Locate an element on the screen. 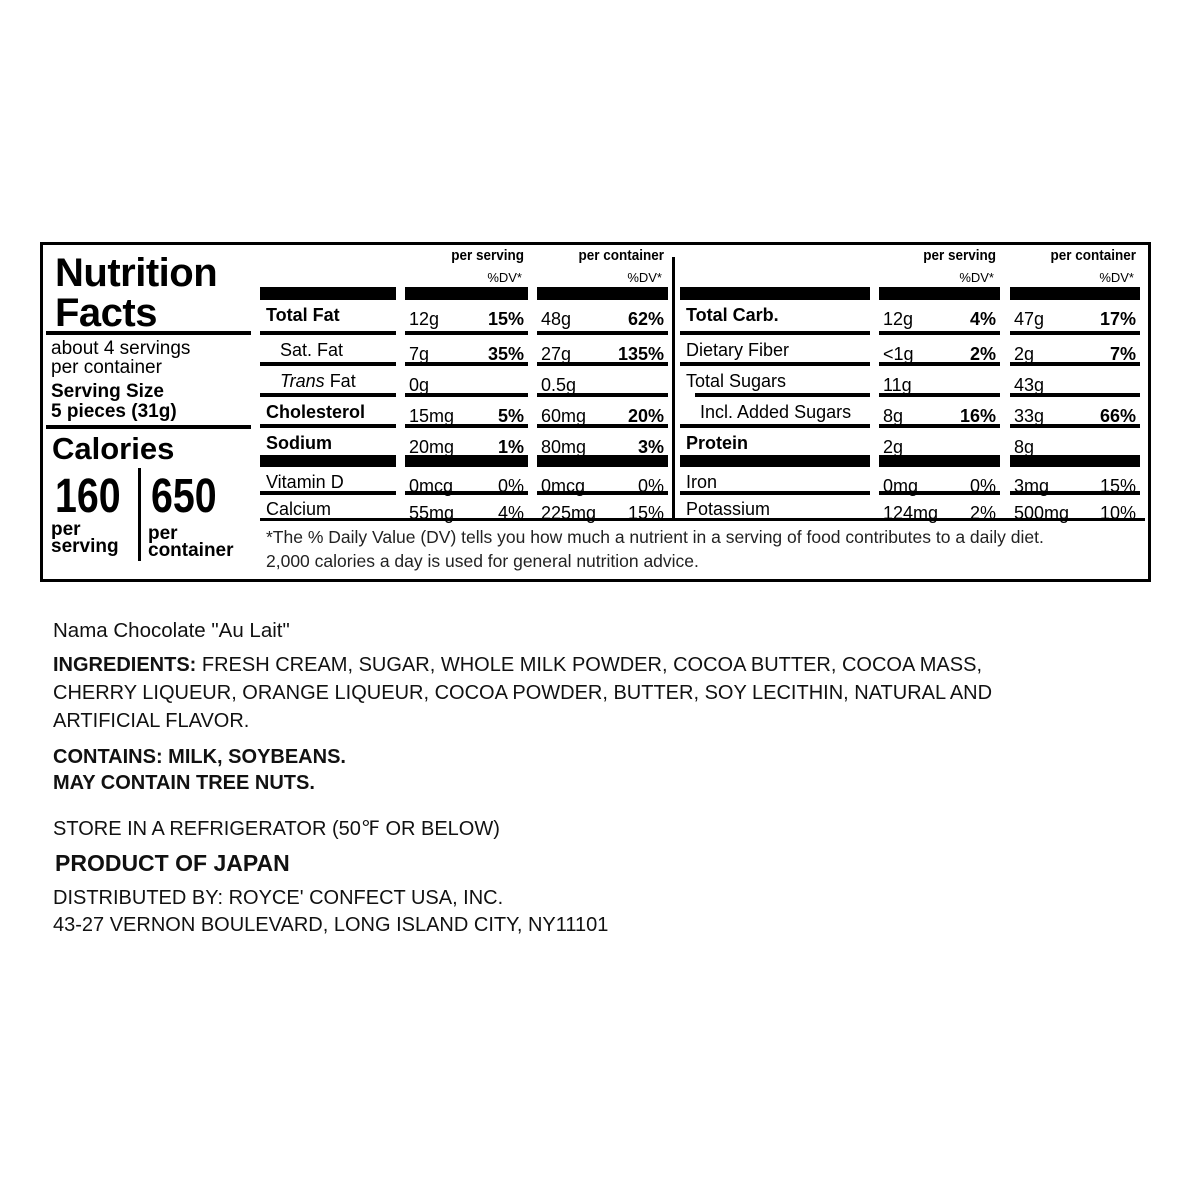 The width and height of the screenshot is (1200, 1200). serving-size-label: Serving Size is located at coordinates (107, 391).